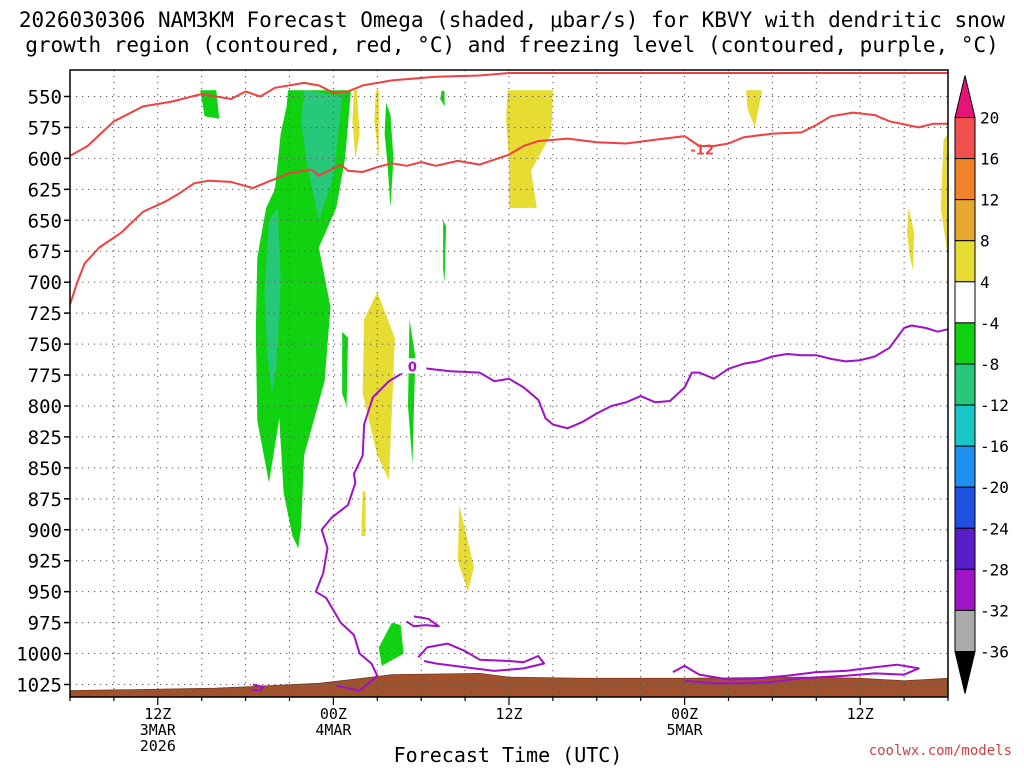 This screenshot has height=768, width=1024. I want to click on colorbar-label: 16, so click(989, 159).